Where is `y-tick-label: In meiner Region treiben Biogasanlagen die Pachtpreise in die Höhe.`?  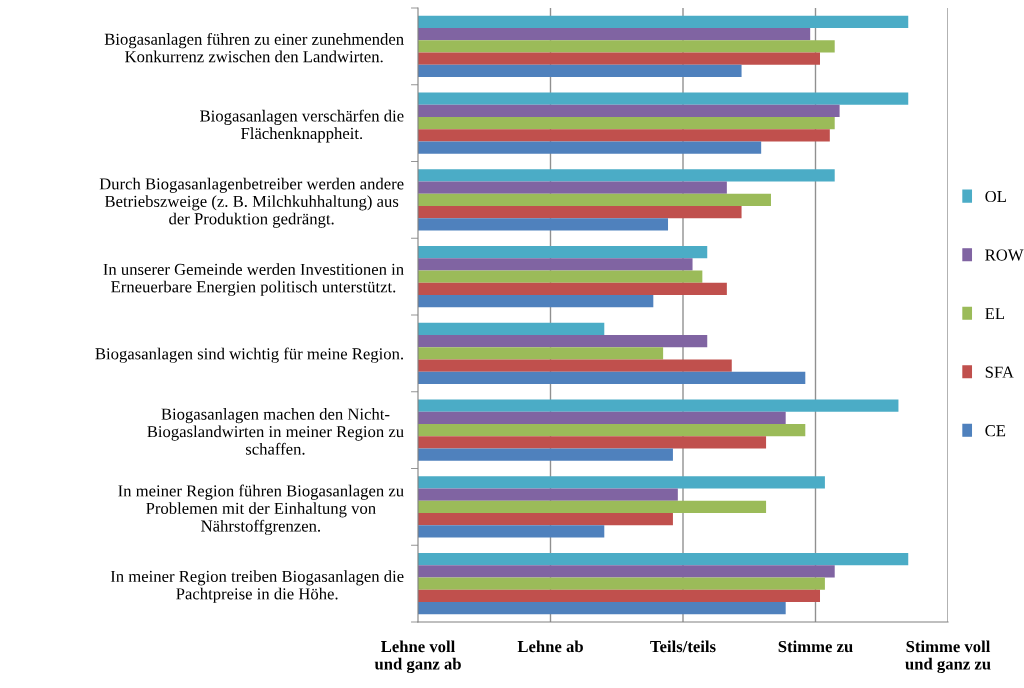
y-tick-label: In meiner Region treiben Biogasanlagen die Pachtpreise in die Höhe. is located at coordinates (257, 586).